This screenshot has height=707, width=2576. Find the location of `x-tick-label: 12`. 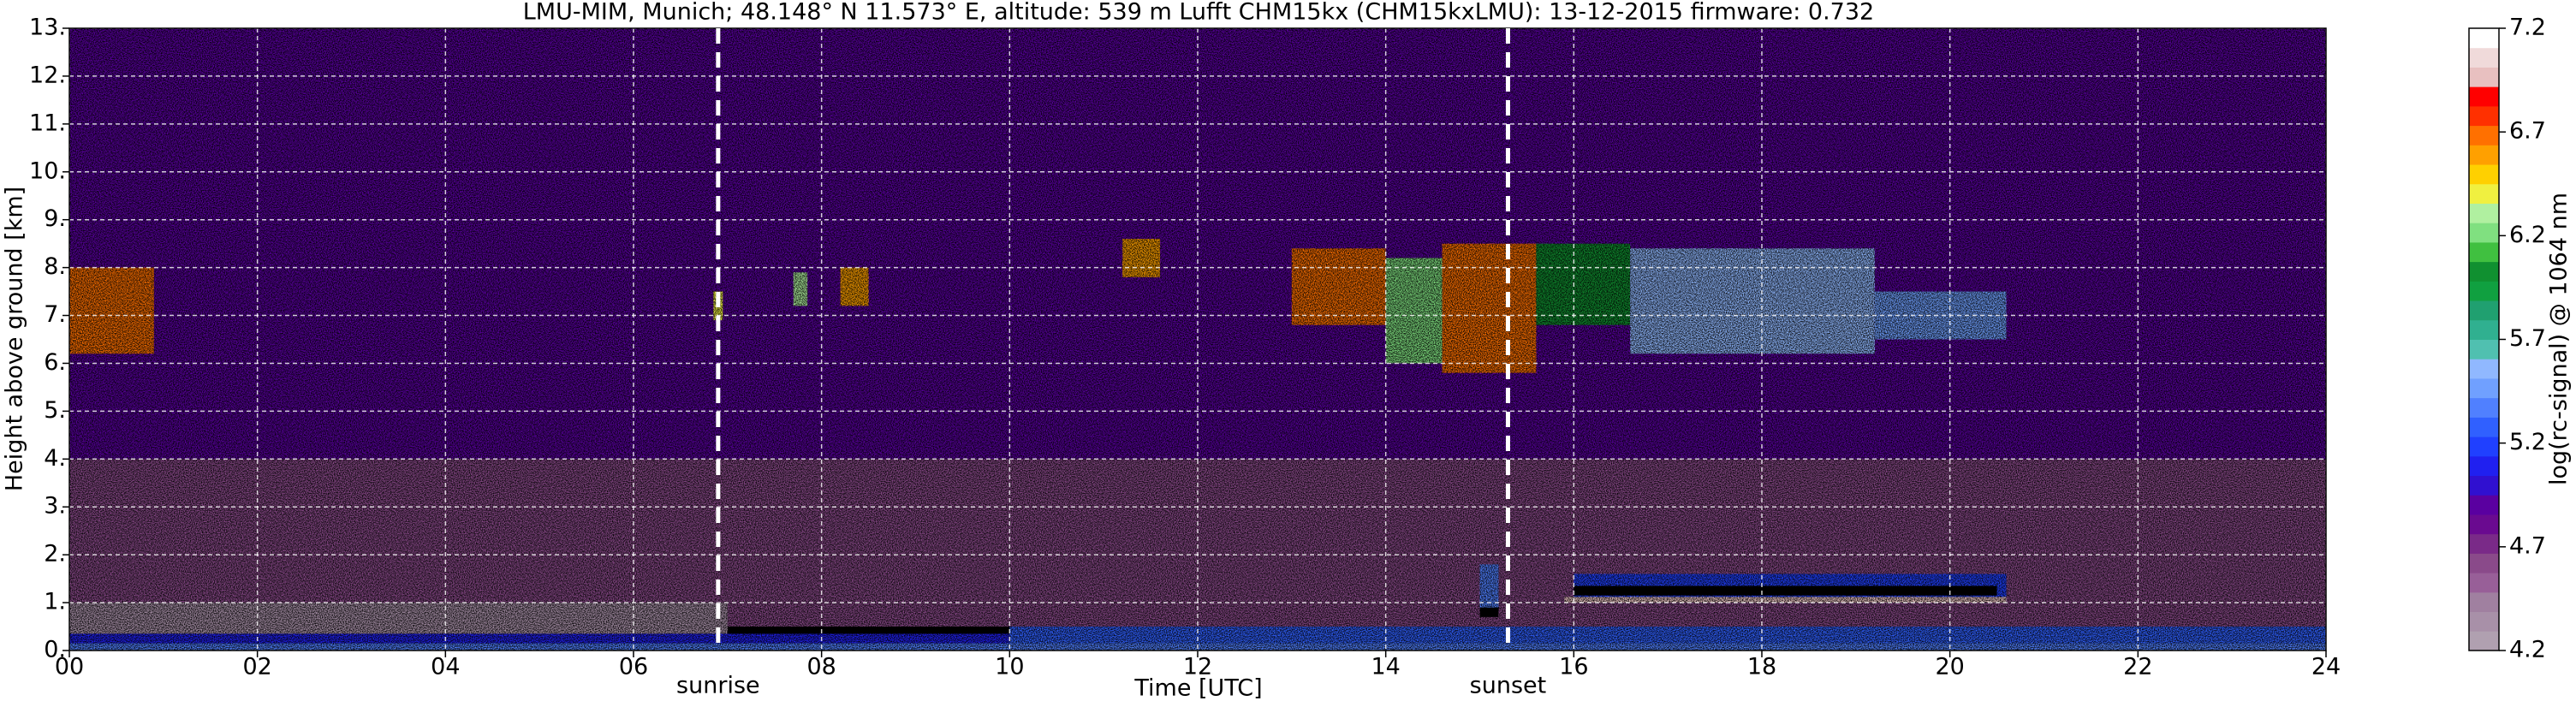

x-tick-label: 12 is located at coordinates (1197, 667).